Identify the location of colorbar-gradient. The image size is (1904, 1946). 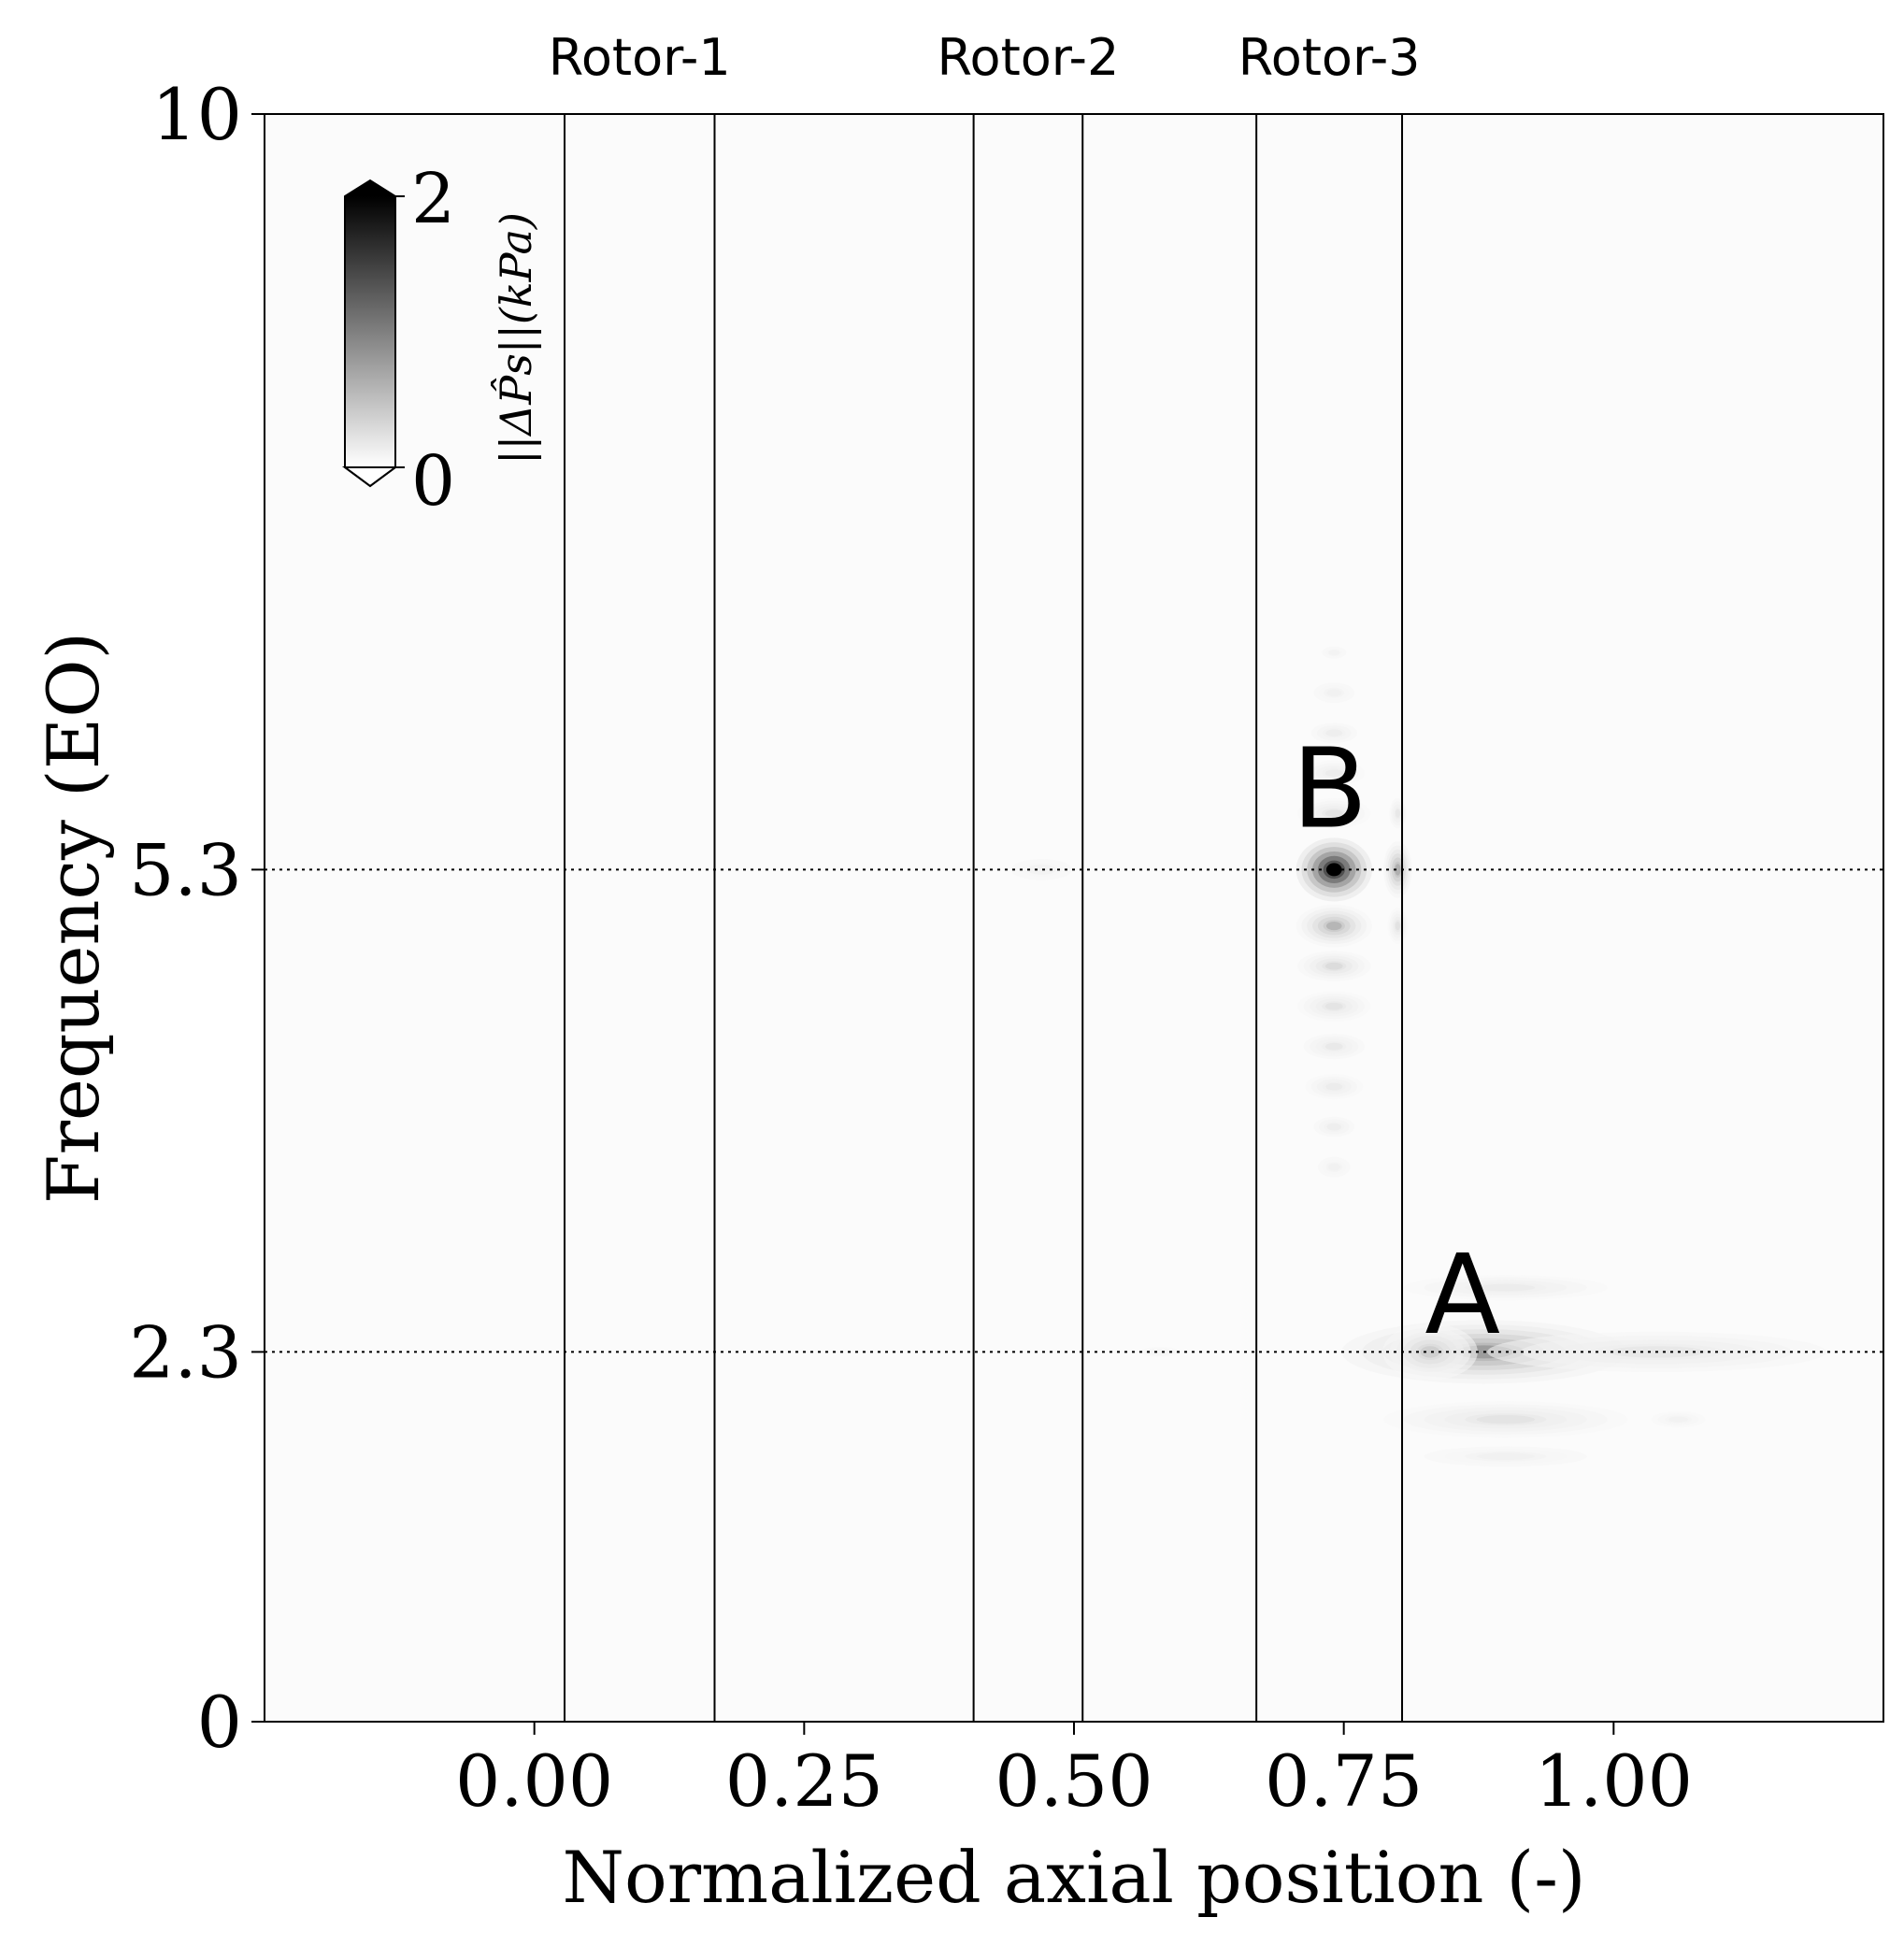
(370, 331).